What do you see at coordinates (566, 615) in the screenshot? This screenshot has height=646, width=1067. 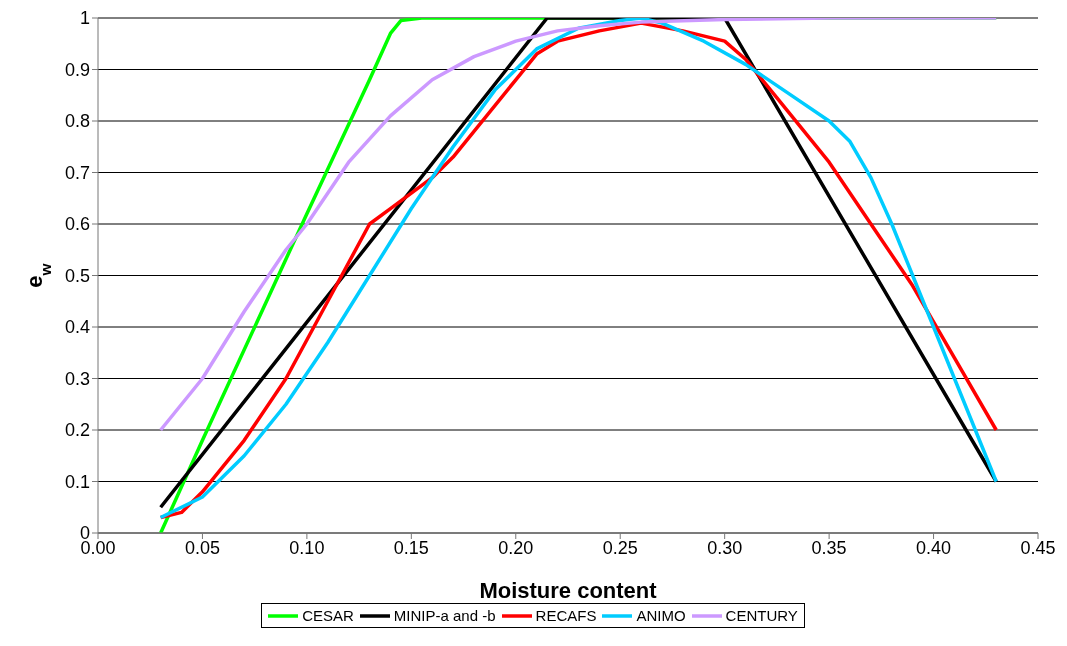 I see `legend-label: RECAFS` at bounding box center [566, 615].